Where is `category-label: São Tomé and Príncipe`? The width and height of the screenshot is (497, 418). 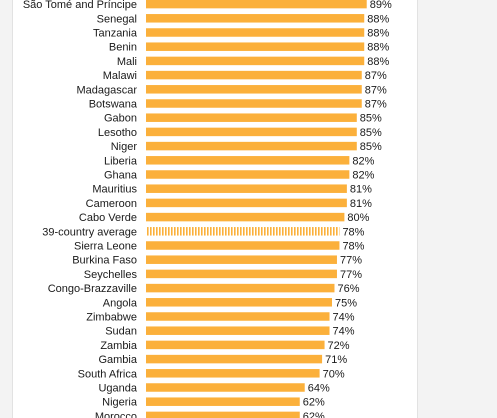
category-label: São Tomé and Príncipe is located at coordinates (80, 5).